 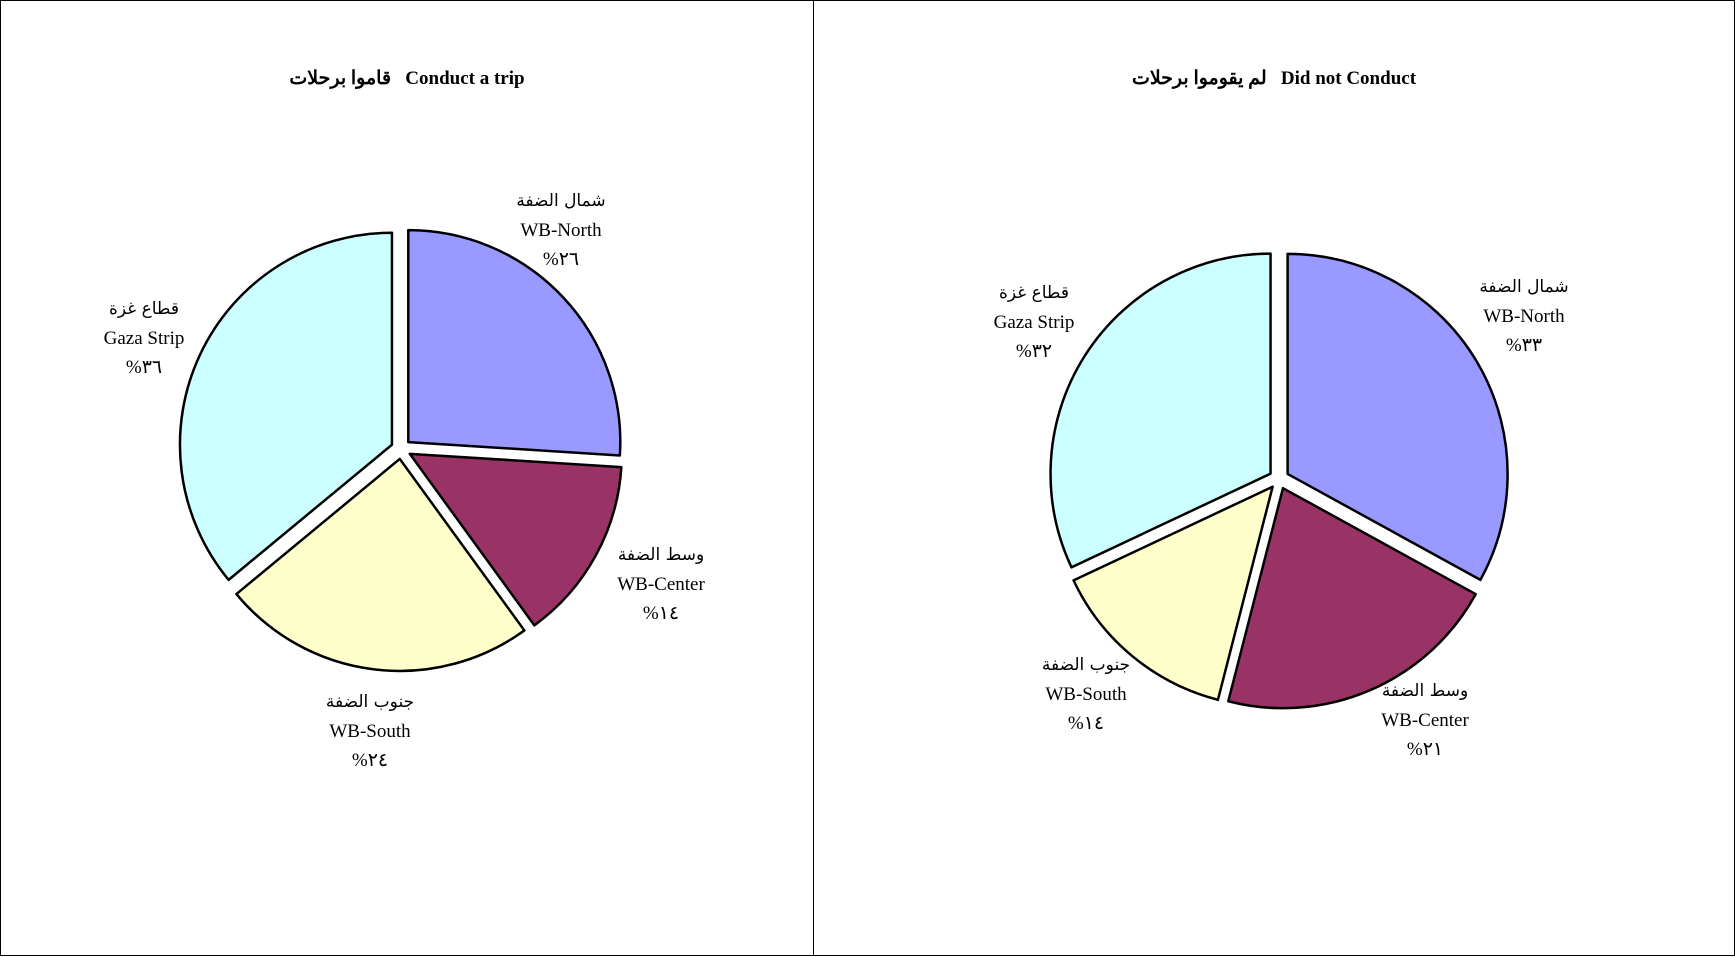 I want to click on chart-title: قاموا برحلات Conduct a trip, so click(x=407, y=78).